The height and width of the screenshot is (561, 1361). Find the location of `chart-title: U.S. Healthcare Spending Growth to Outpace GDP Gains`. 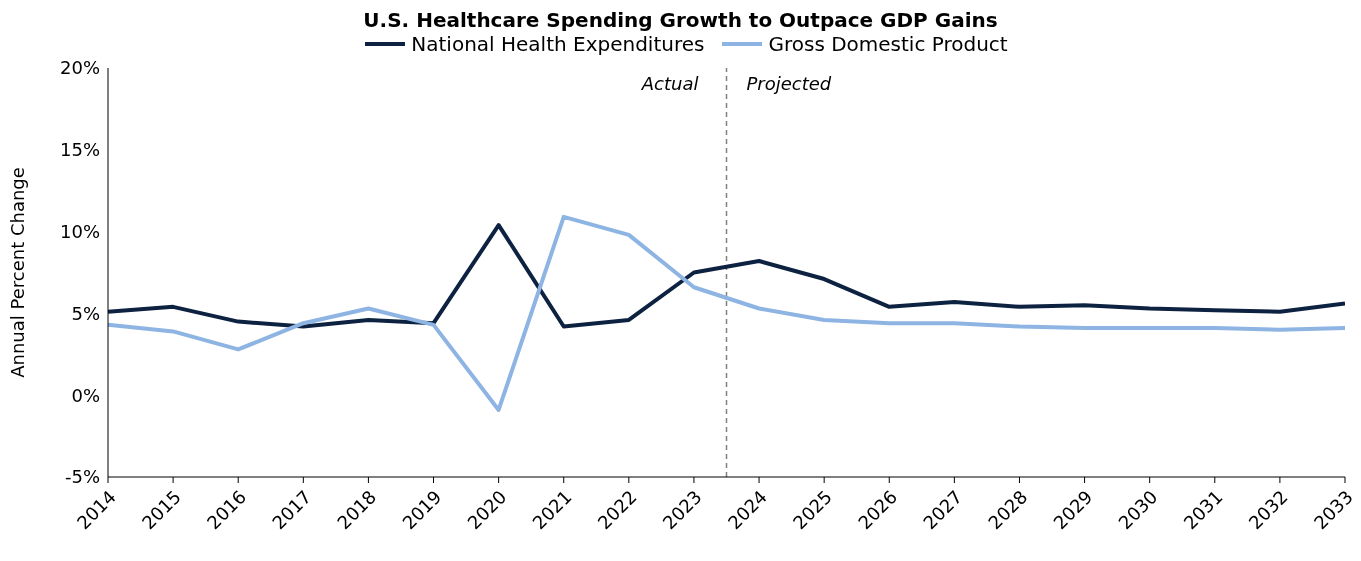

chart-title: U.S. Healthcare Spending Growth to Outpace GDP Gains is located at coordinates (680, 20).